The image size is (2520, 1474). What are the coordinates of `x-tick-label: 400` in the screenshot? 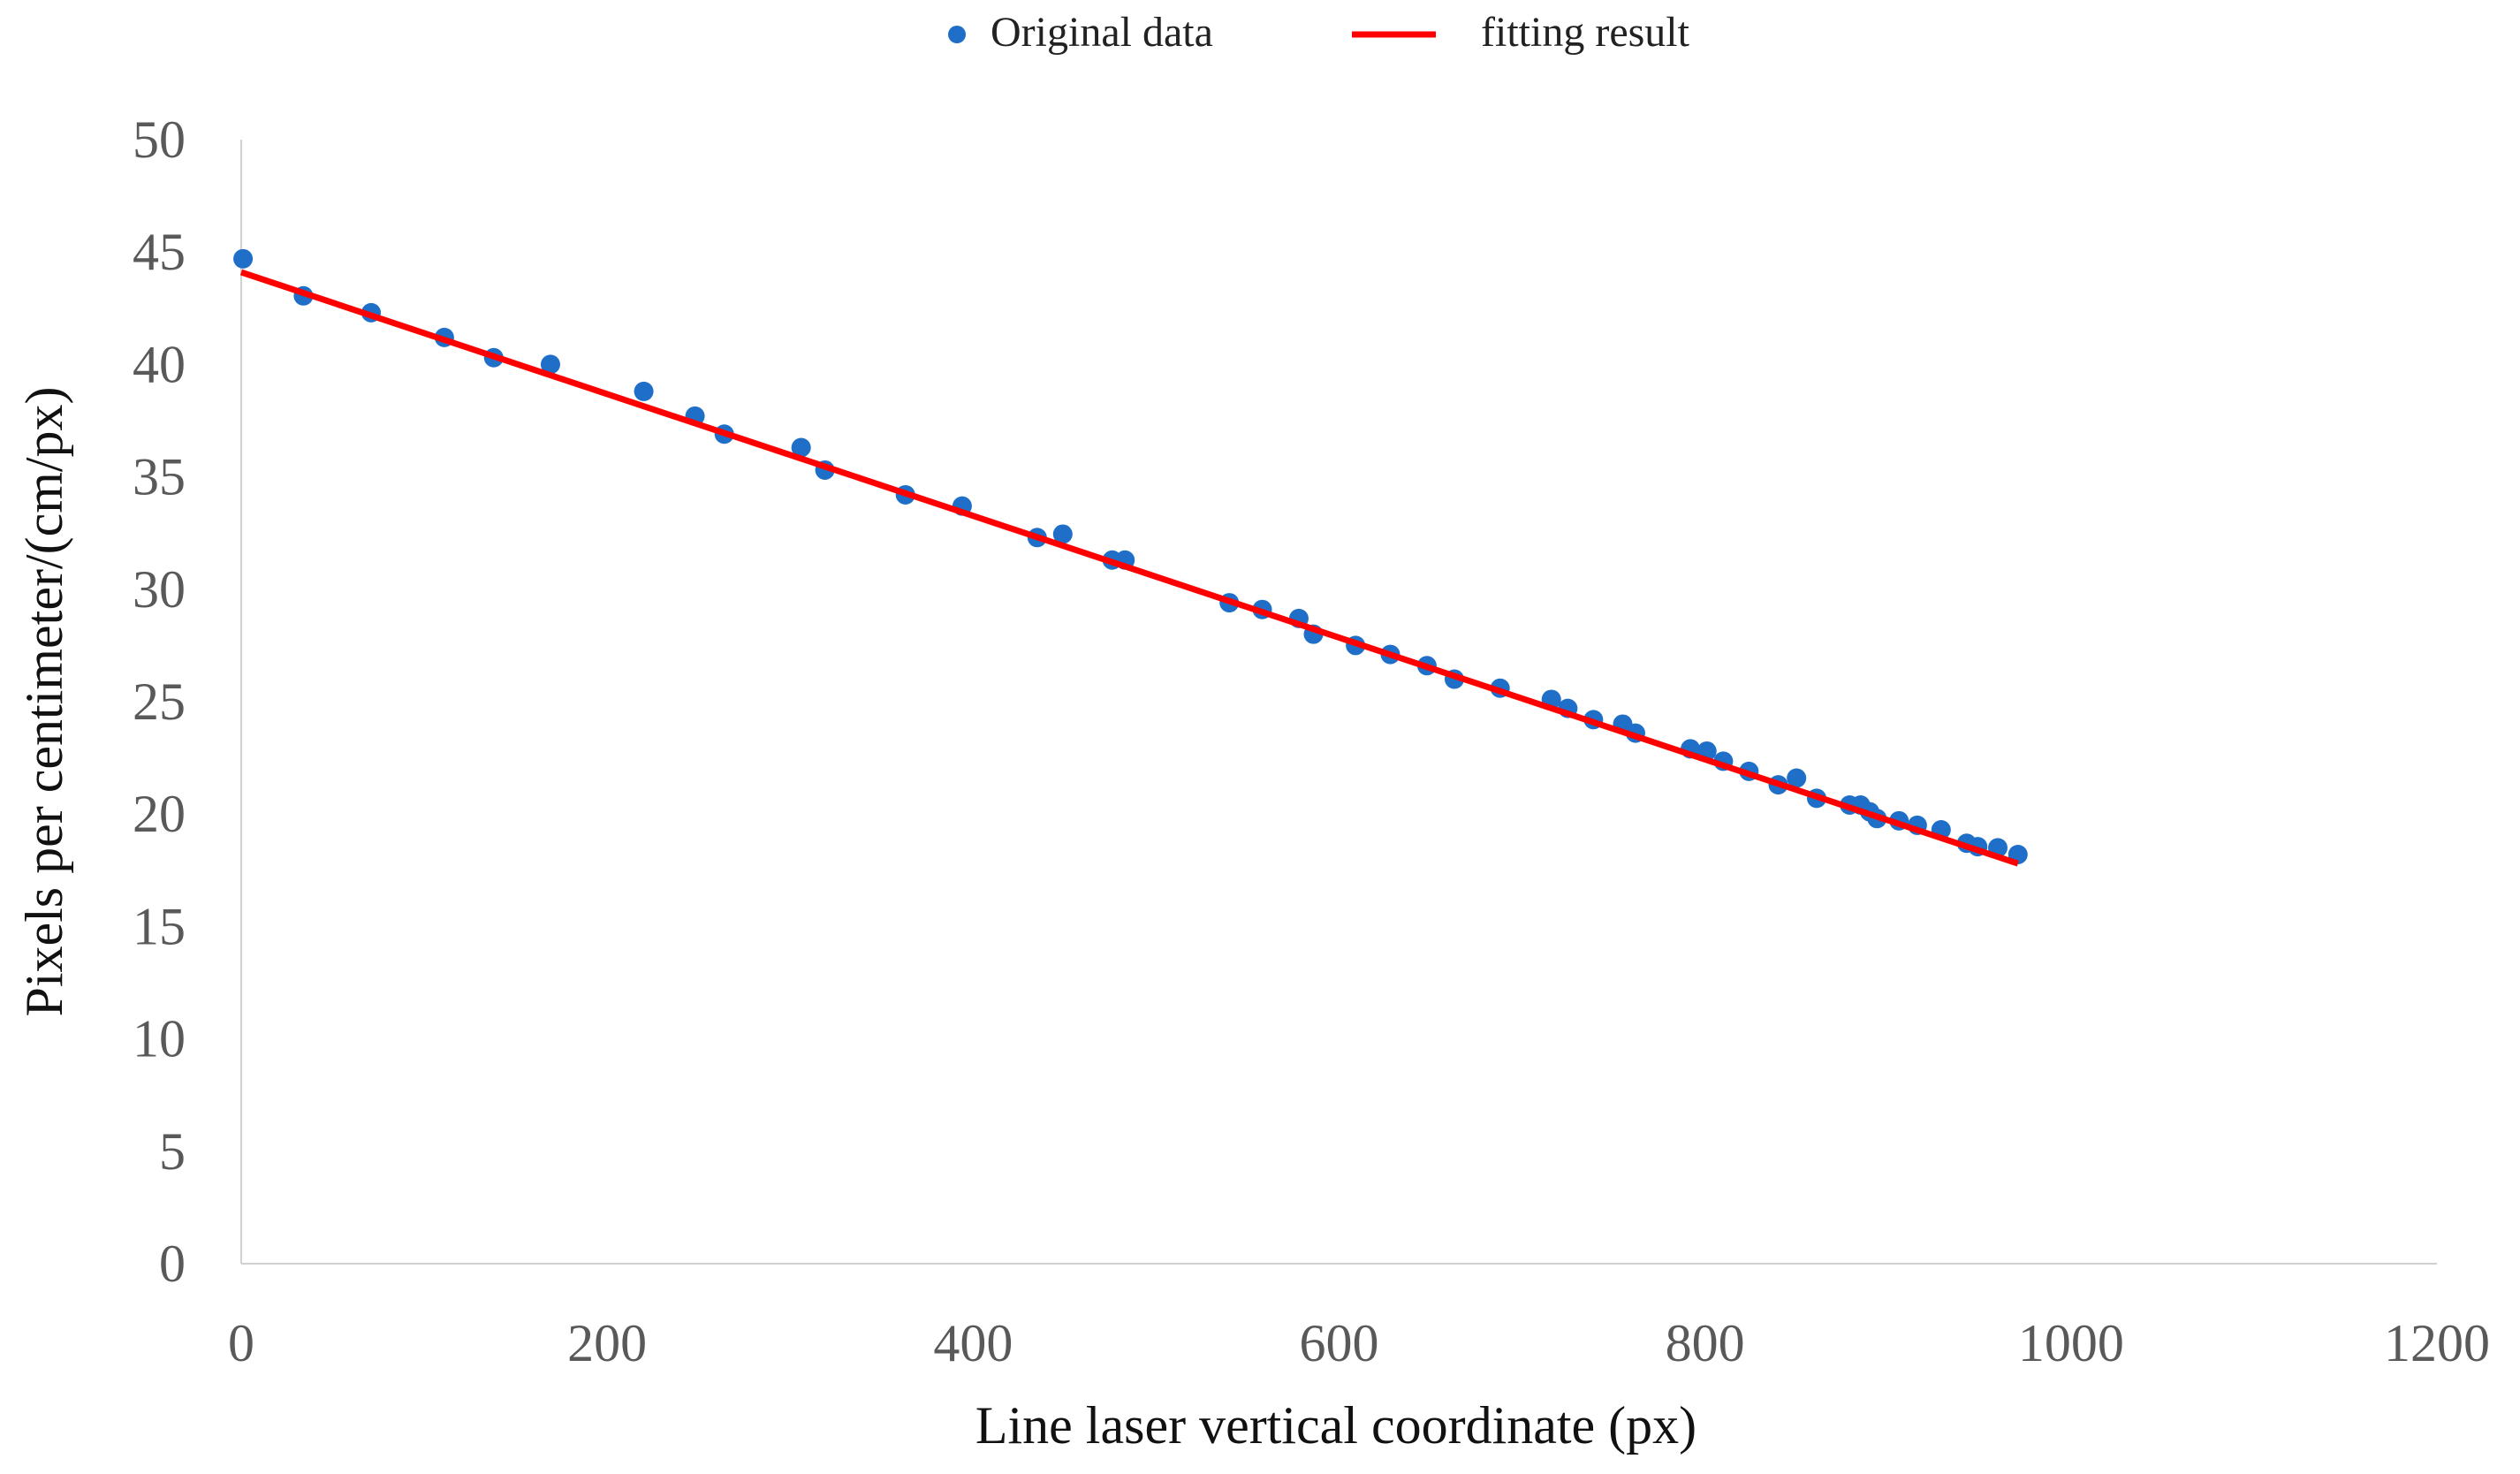 It's located at (973, 1343).